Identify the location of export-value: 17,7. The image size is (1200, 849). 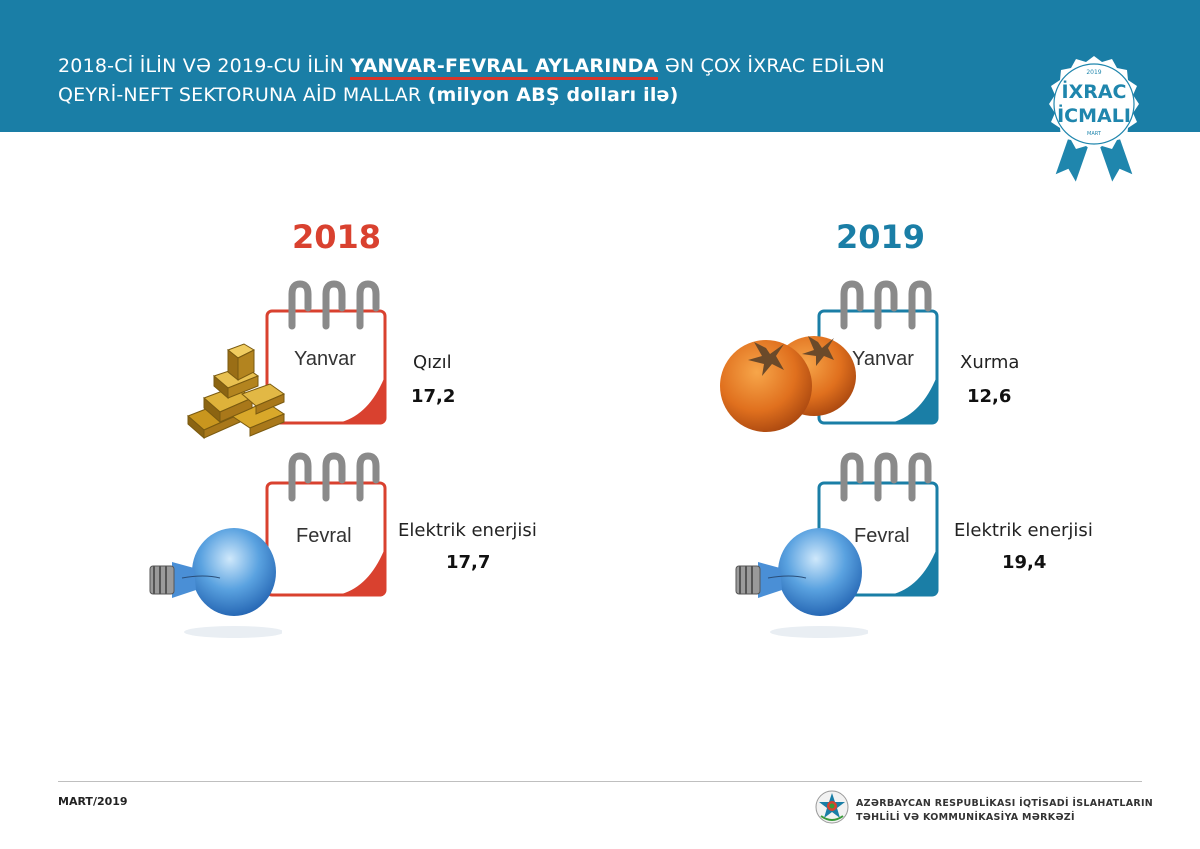
(468, 562).